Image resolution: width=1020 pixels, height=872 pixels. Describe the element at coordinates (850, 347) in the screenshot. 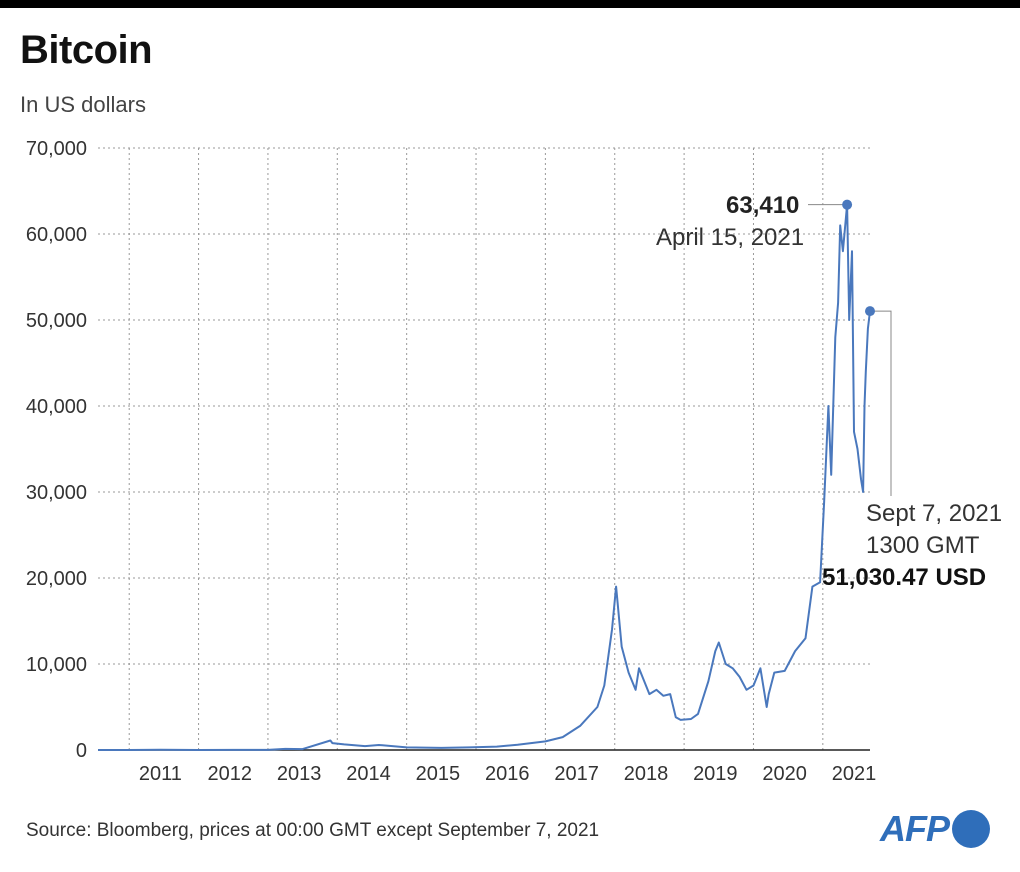

I see `annotation-layer` at that location.